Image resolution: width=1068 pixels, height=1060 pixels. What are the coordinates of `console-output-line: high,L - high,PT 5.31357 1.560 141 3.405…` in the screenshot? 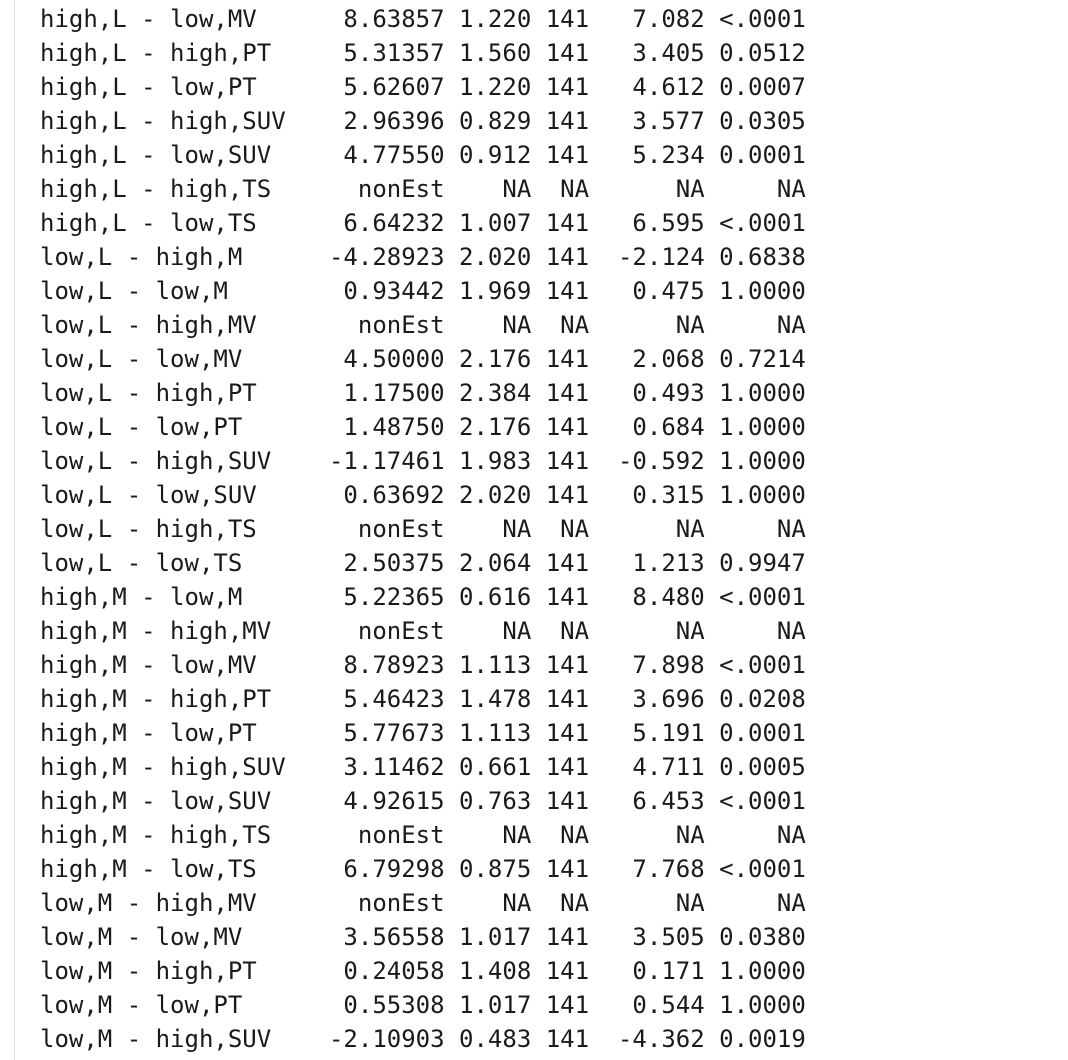 It's located at (423, 53).